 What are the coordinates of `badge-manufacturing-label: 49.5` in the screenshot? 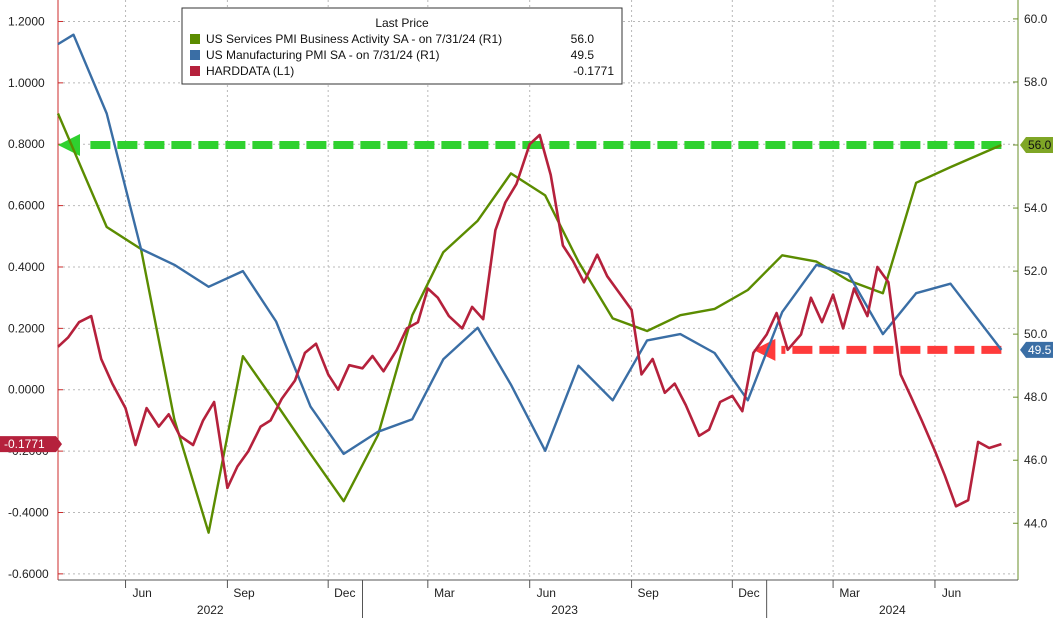 It's located at (1040, 350).